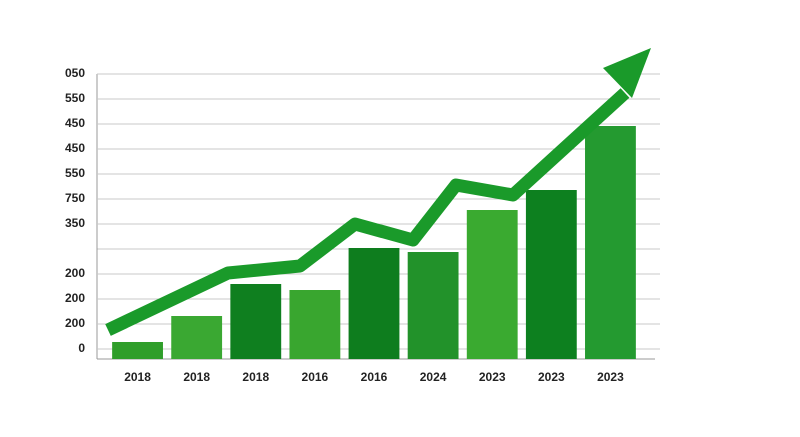  What do you see at coordinates (75, 223) in the screenshot?
I see `y-tick-label: 350` at bounding box center [75, 223].